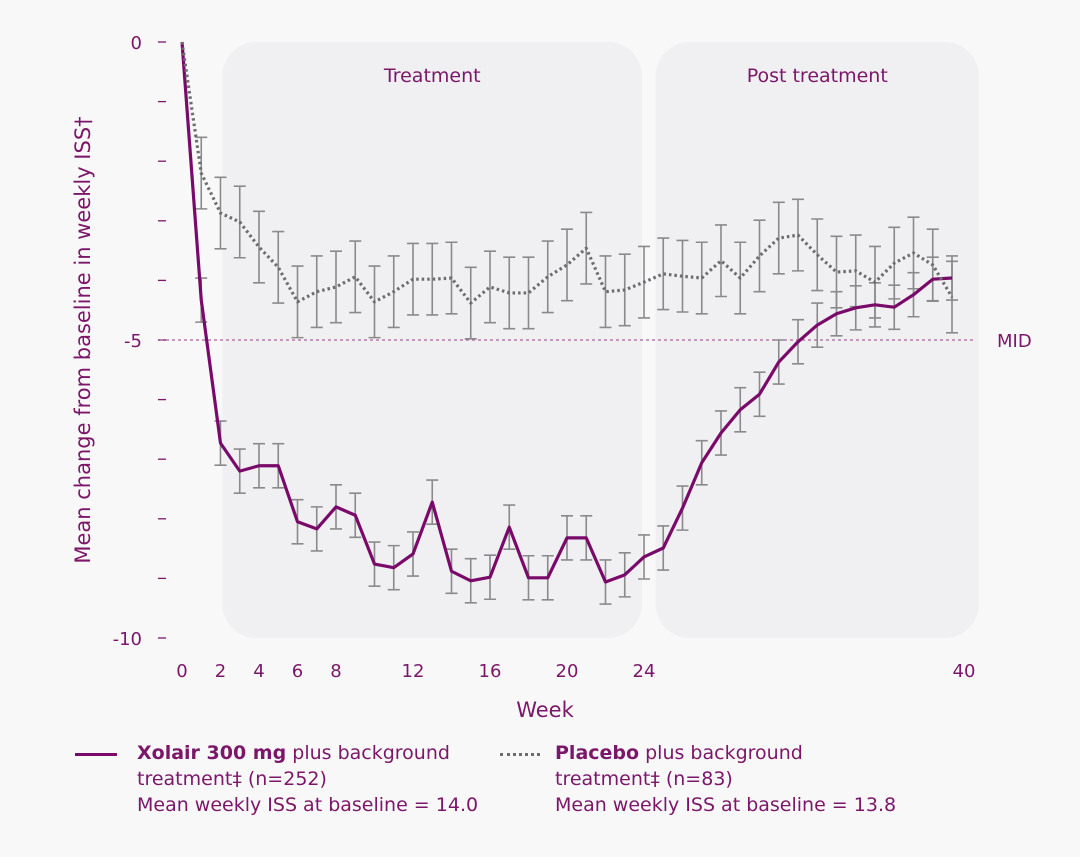 Image resolution: width=1080 pixels, height=857 pixels. Describe the element at coordinates (368, 753) in the screenshot. I see `legend-xolair-desc: plus background` at that location.